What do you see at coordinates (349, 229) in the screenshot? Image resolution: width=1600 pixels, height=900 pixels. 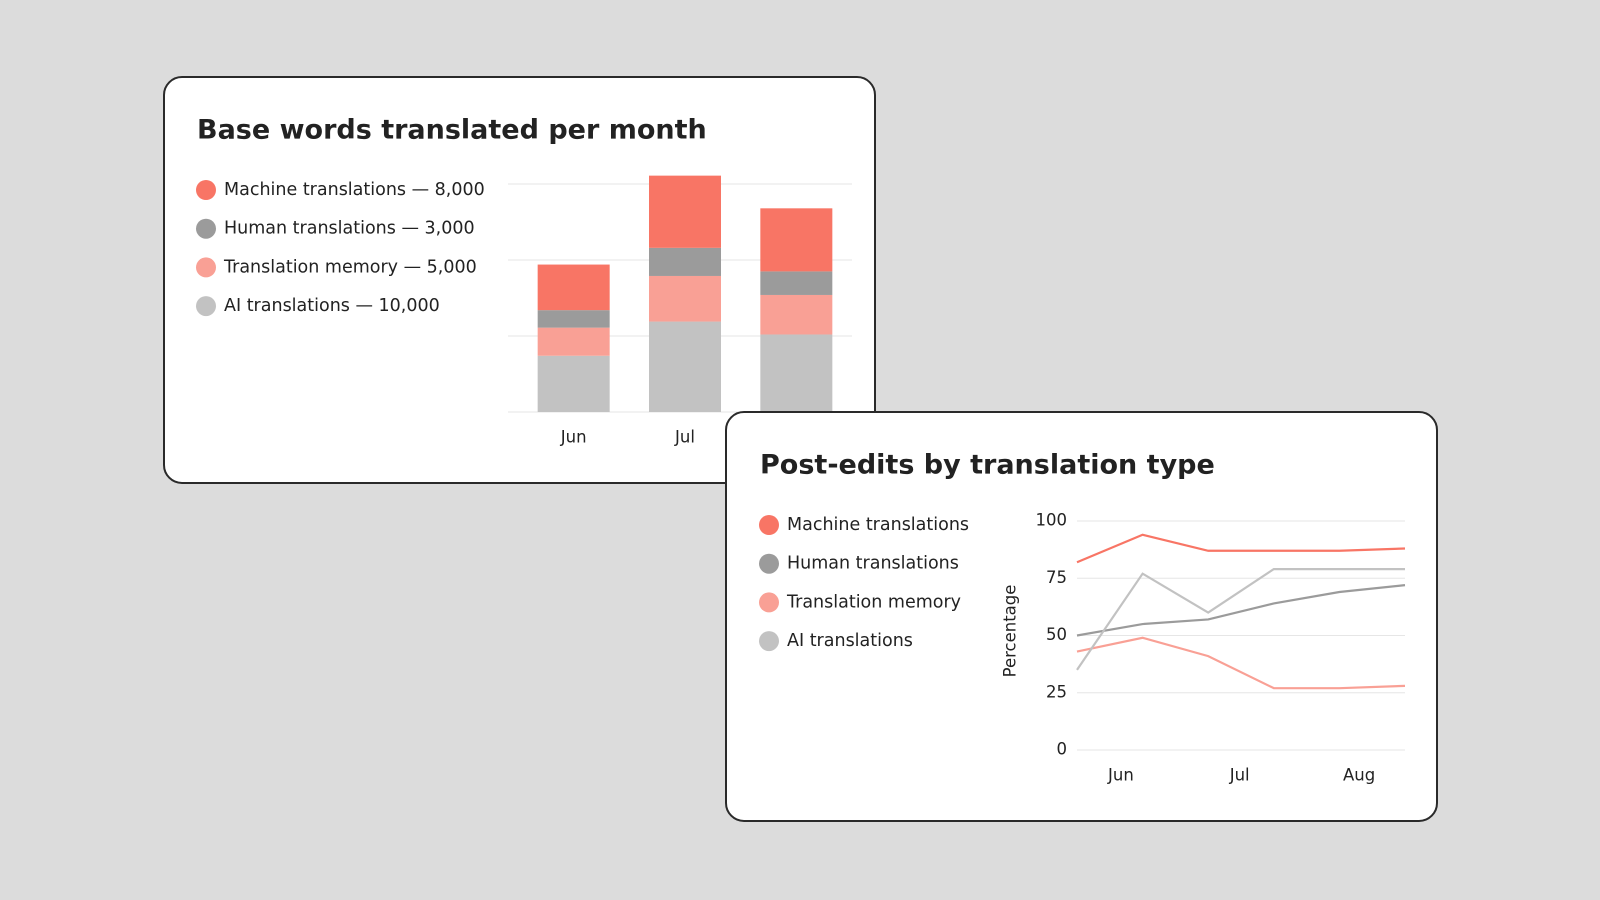 I see `legend-label: Human translations — 3,000` at bounding box center [349, 229].